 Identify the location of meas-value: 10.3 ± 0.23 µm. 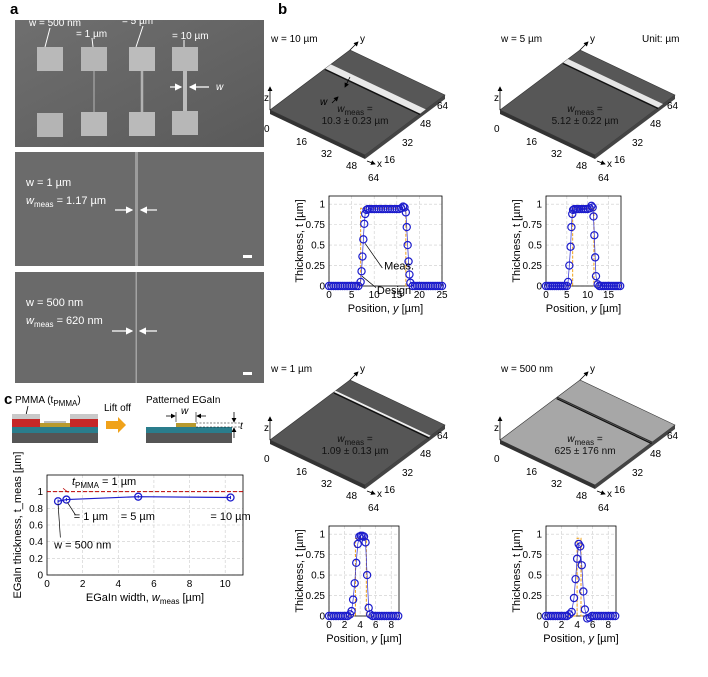
(355, 121).